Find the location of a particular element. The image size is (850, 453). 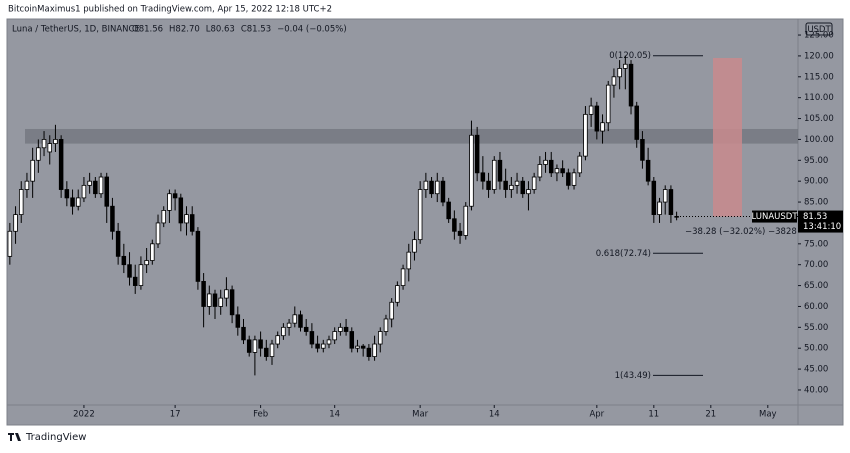

x-tick-label: 2022 is located at coordinates (84, 415).